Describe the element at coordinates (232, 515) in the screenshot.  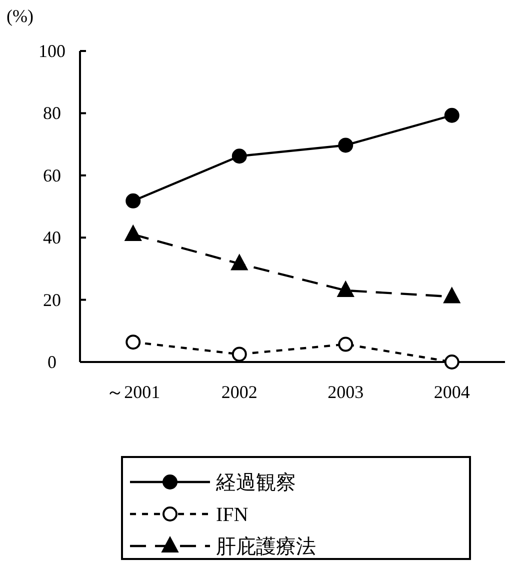
I see `legend-label: IFN` at that location.